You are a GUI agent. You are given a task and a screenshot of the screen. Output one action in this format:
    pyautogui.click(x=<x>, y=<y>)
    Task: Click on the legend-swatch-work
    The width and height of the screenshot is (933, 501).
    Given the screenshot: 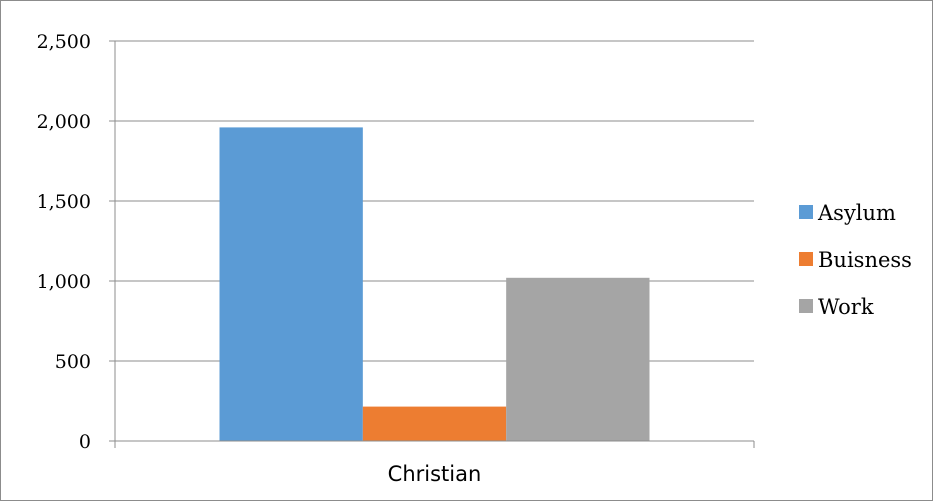 What is the action you would take?
    pyautogui.click(x=806, y=306)
    